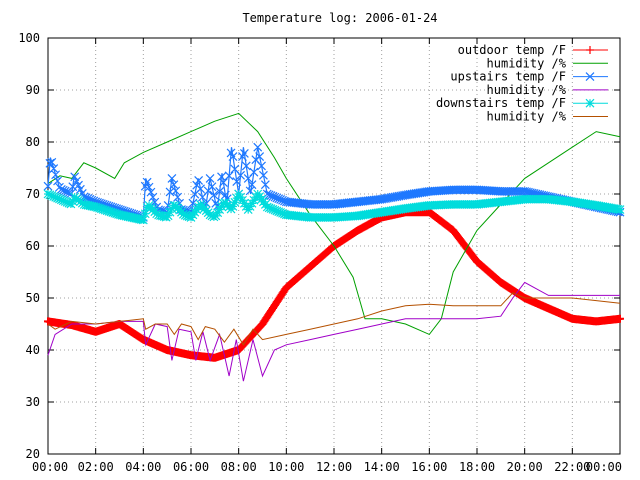  What do you see at coordinates (33, 402) in the screenshot?
I see `y-tick-label: 30` at bounding box center [33, 402].